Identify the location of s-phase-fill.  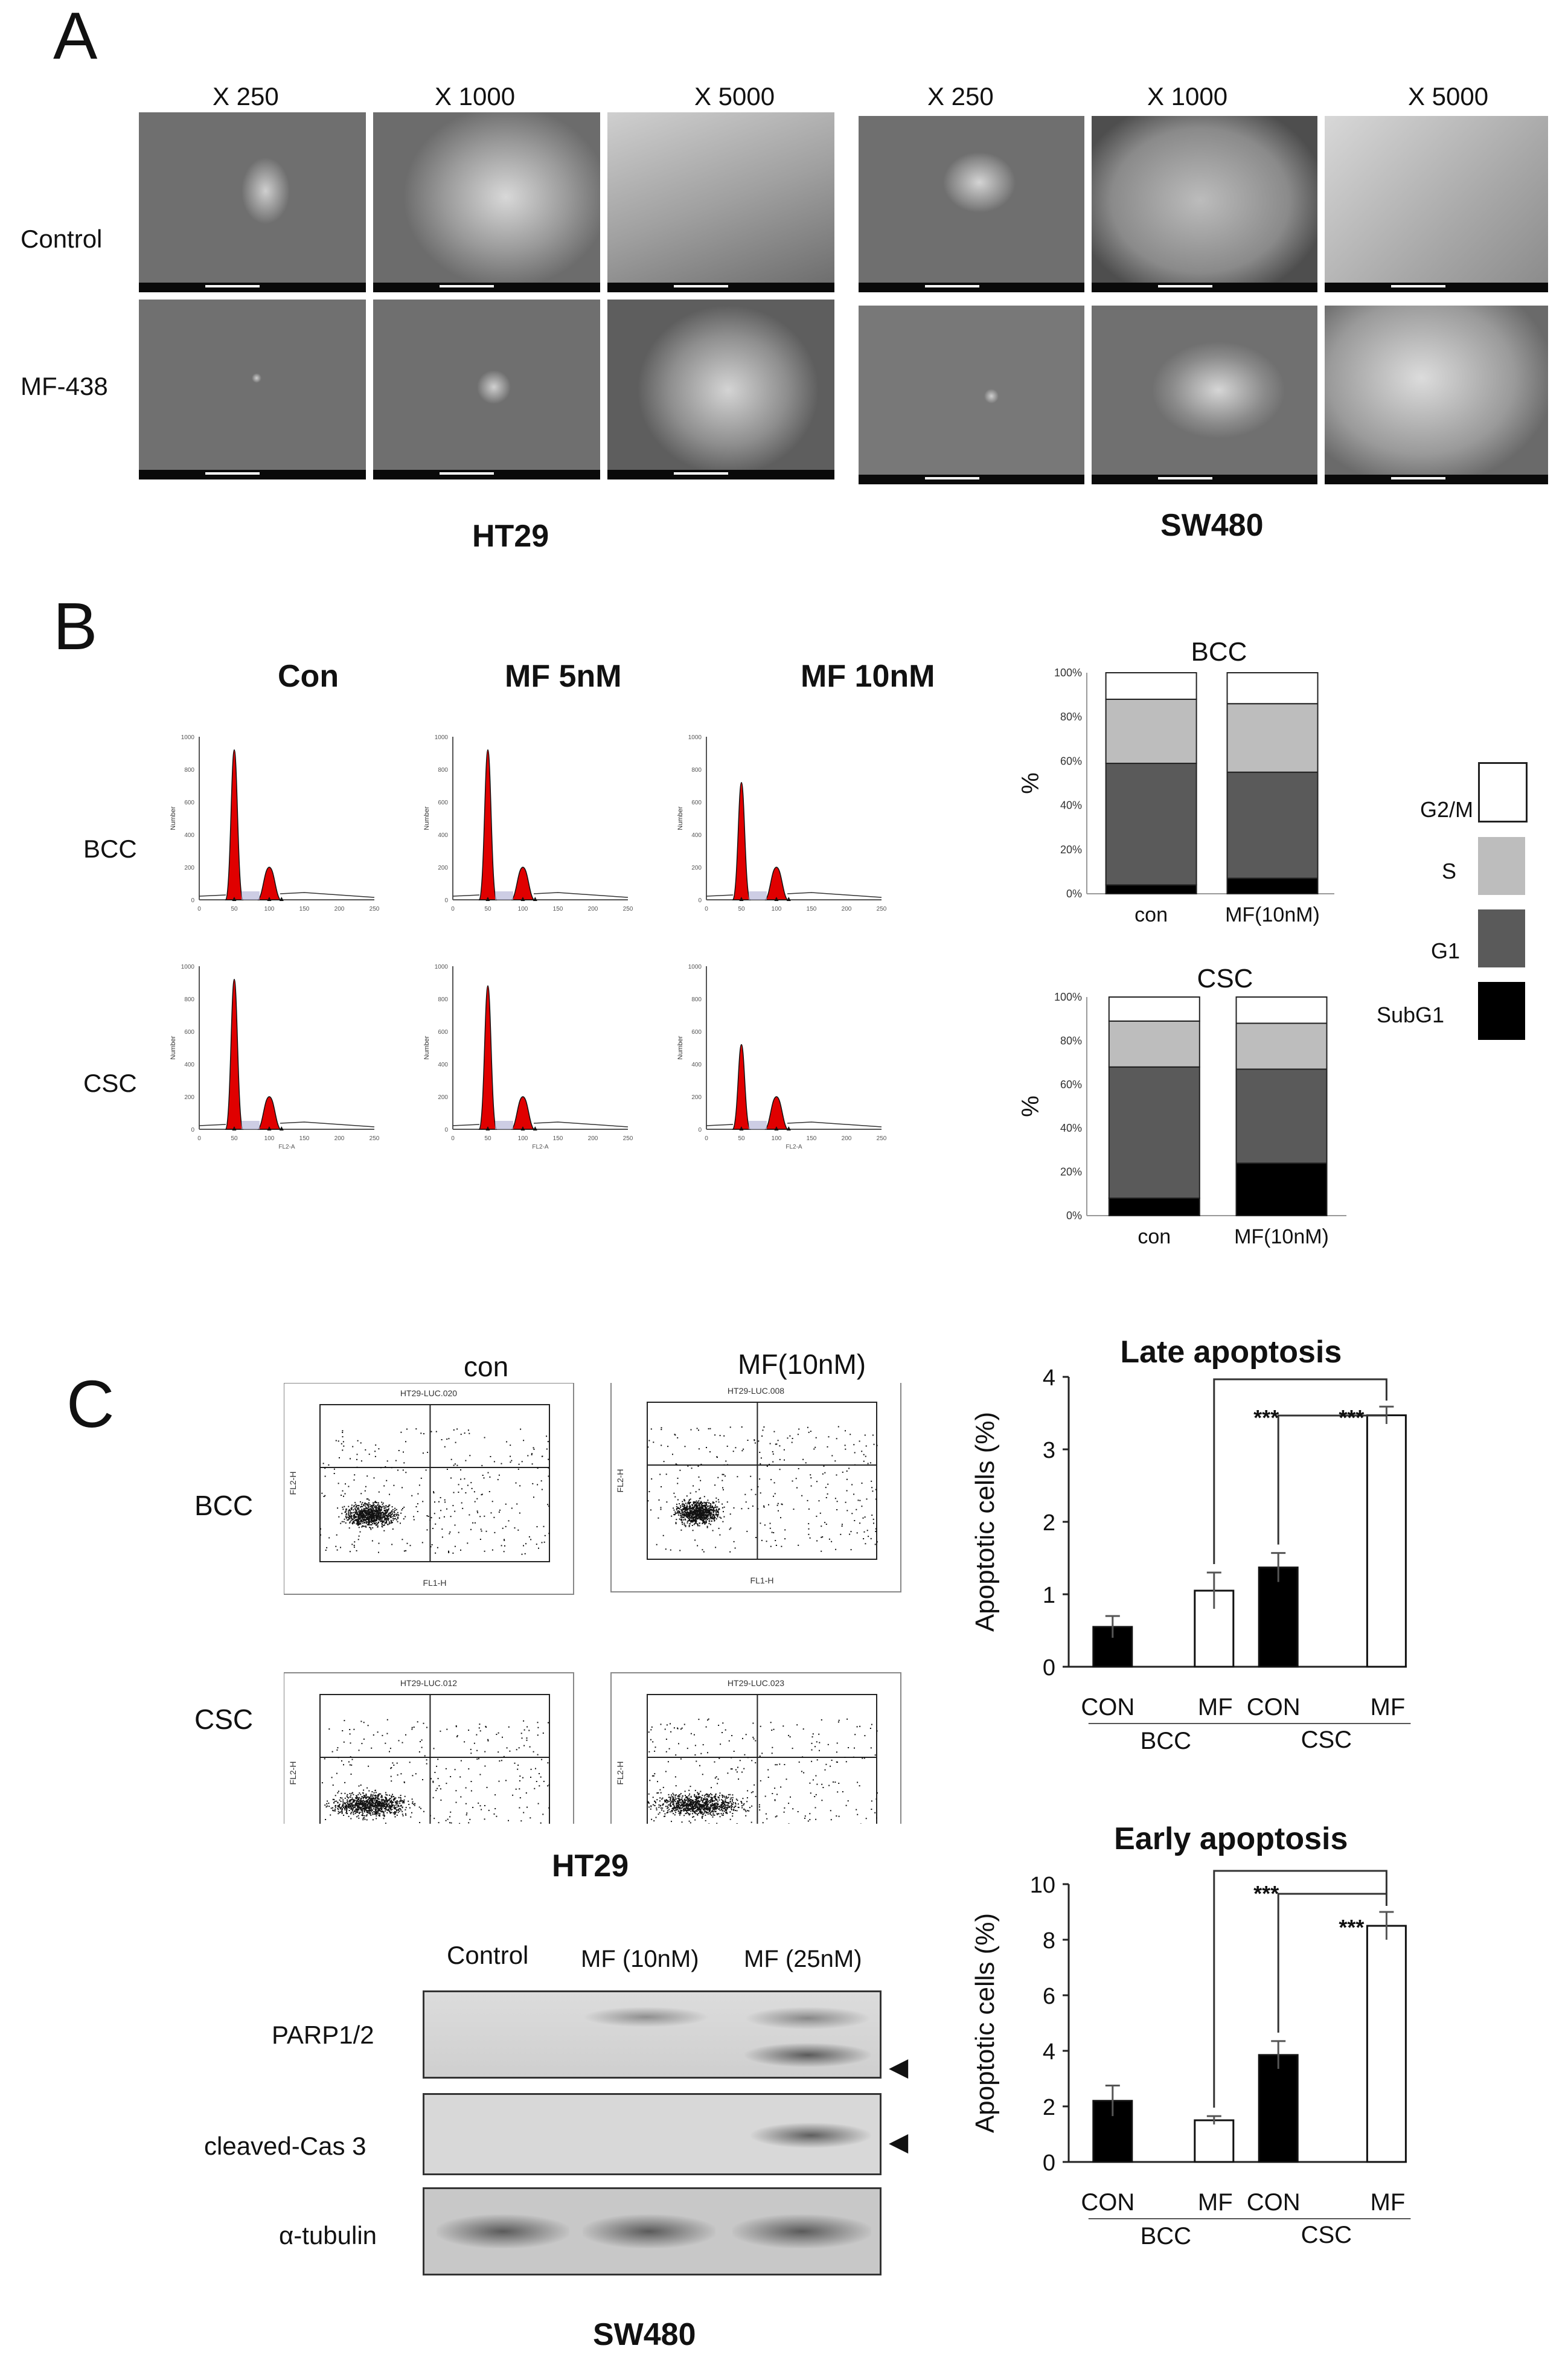
(758, 895).